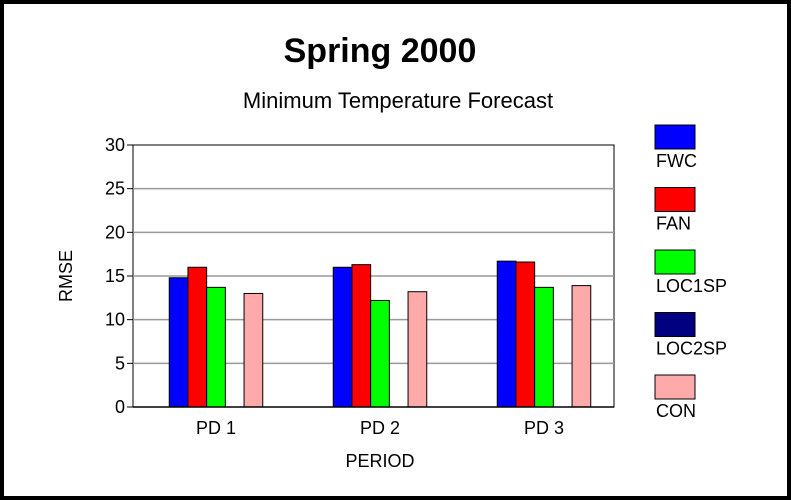 Image resolution: width=791 pixels, height=500 pixels. What do you see at coordinates (398, 100) in the screenshot?
I see `chart-subtitle: Minimum Temperature Forecast` at bounding box center [398, 100].